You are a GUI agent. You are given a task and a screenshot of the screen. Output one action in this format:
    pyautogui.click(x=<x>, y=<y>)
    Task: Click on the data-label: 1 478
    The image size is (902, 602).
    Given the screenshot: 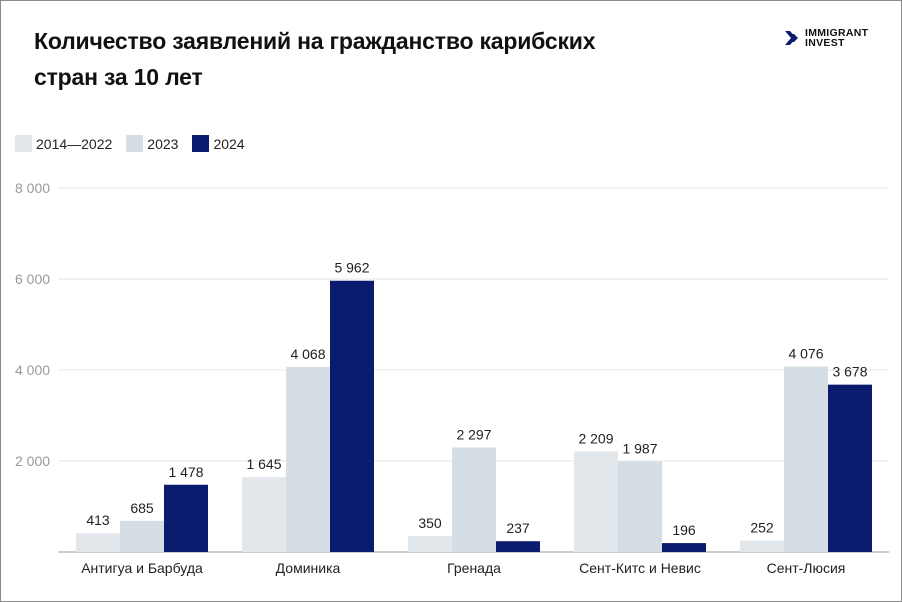 What is the action you would take?
    pyautogui.click(x=185, y=472)
    